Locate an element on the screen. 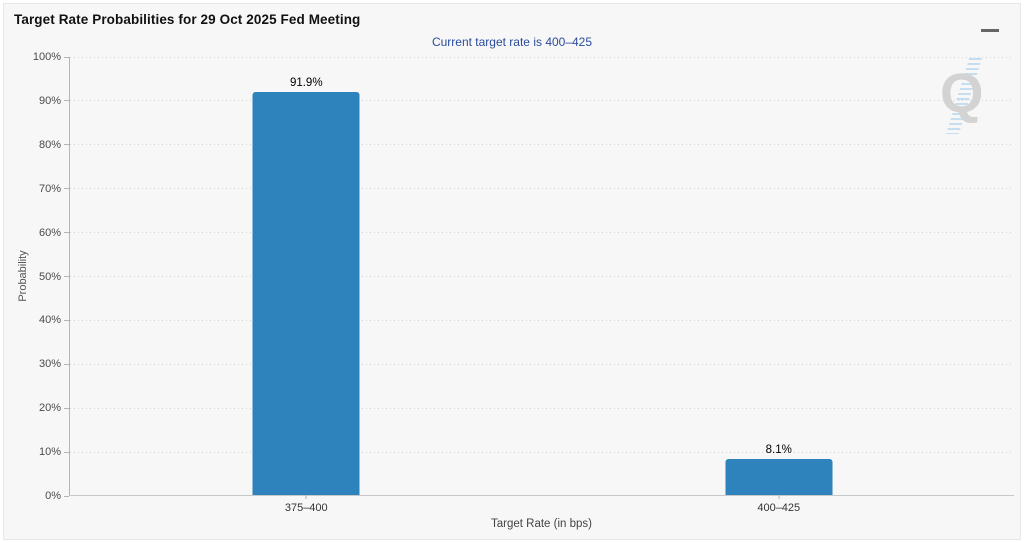  bar-value-label: 8.1% is located at coordinates (778, 450).